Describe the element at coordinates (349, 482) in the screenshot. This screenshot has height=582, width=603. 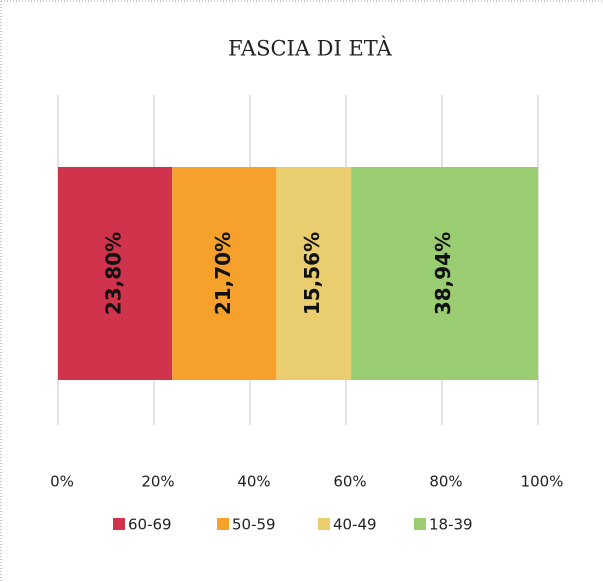
I see `x-tick-label: 60%` at that location.